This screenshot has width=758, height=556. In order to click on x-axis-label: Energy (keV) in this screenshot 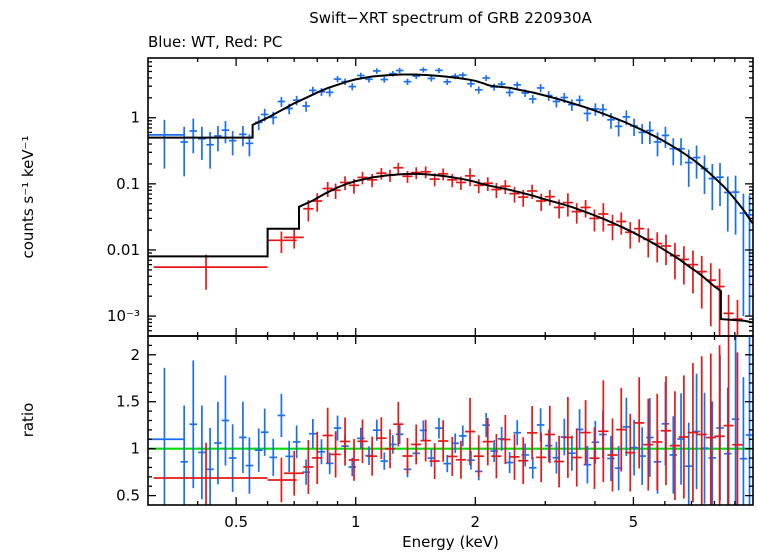, I will do `click(450, 542)`.